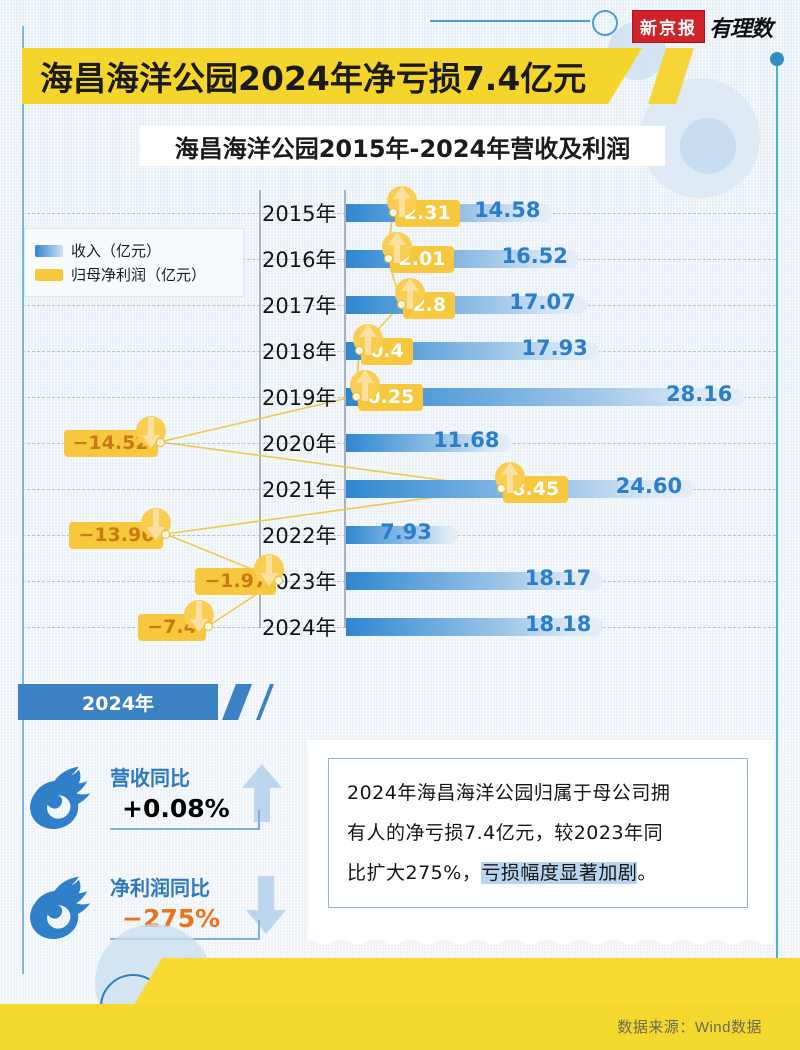 The height and width of the screenshot is (1050, 800). I want to click on legend-swatch-profit, so click(49, 274).